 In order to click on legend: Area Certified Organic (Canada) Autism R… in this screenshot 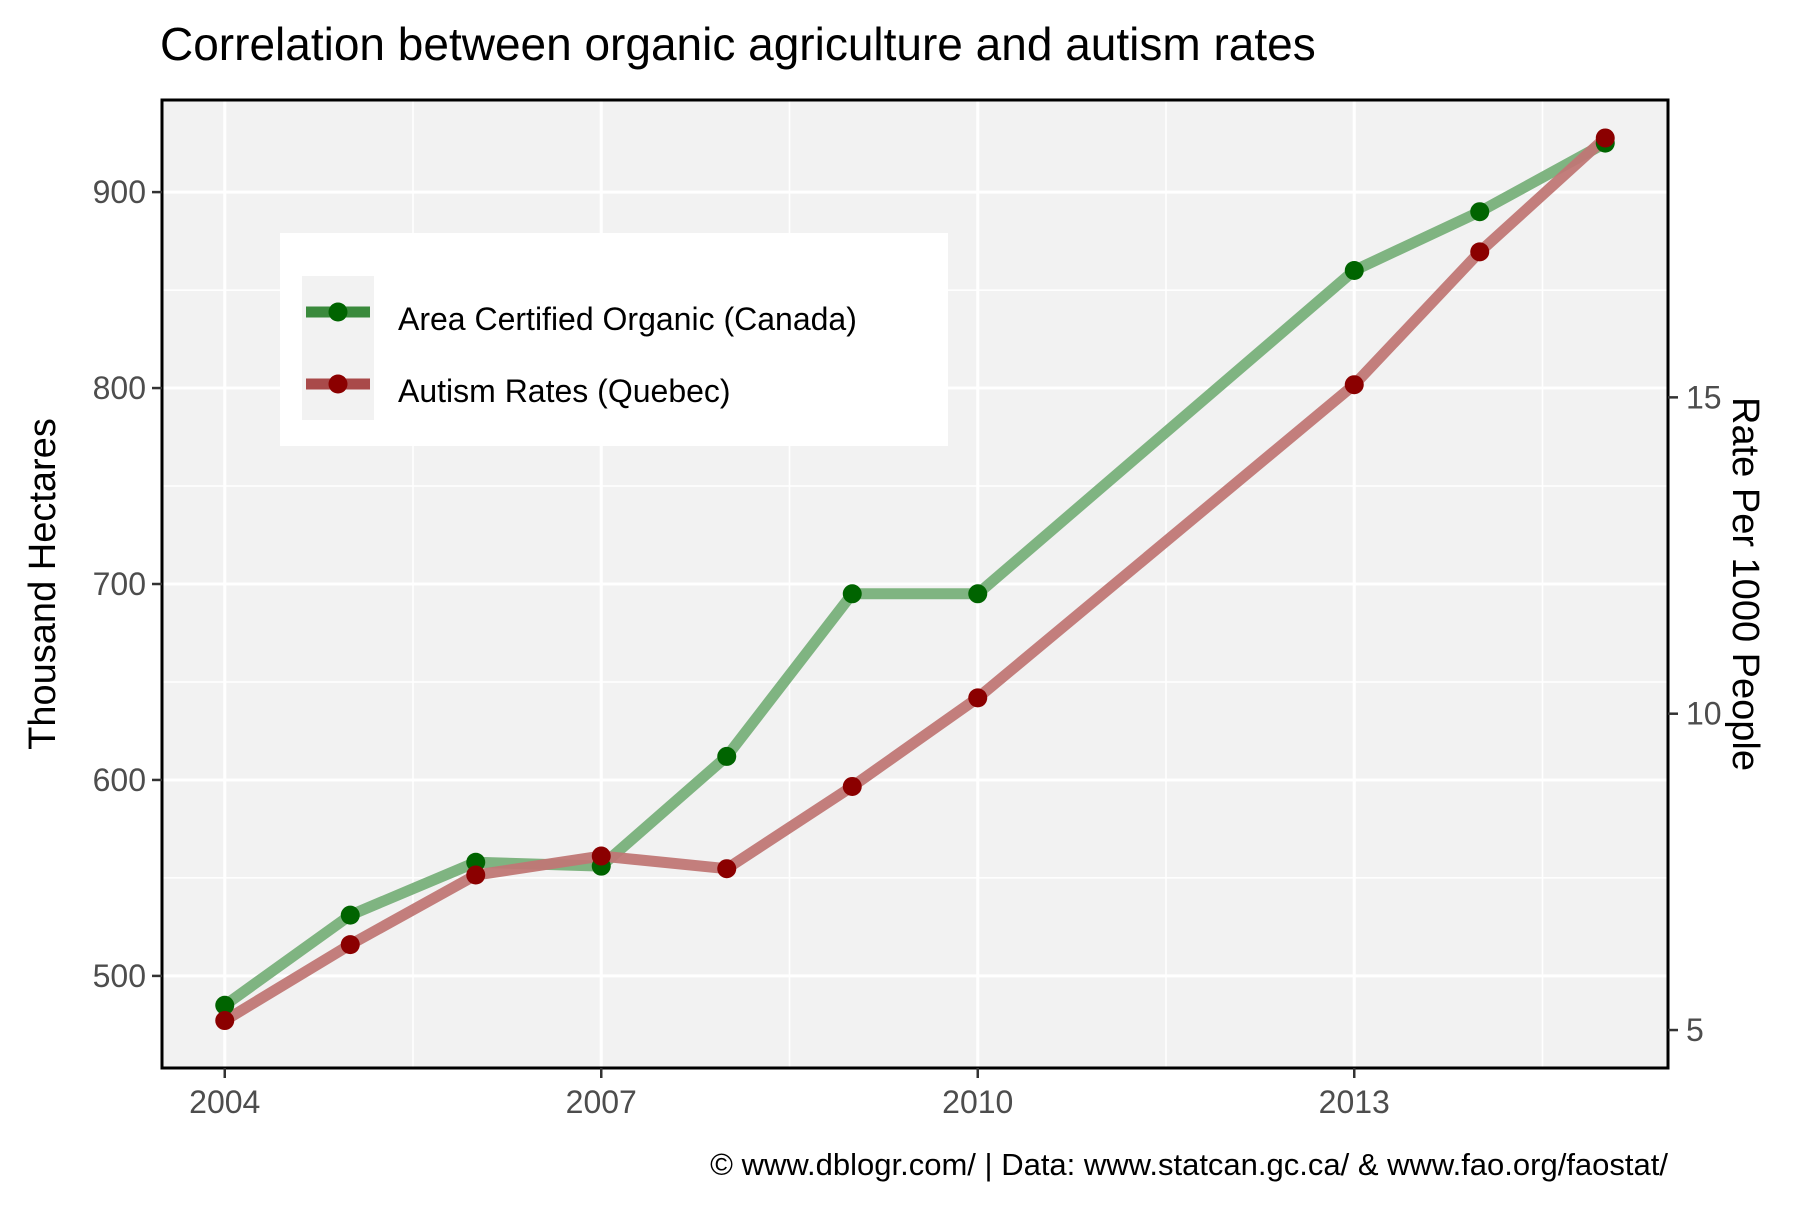, I will do `click(614, 339)`.